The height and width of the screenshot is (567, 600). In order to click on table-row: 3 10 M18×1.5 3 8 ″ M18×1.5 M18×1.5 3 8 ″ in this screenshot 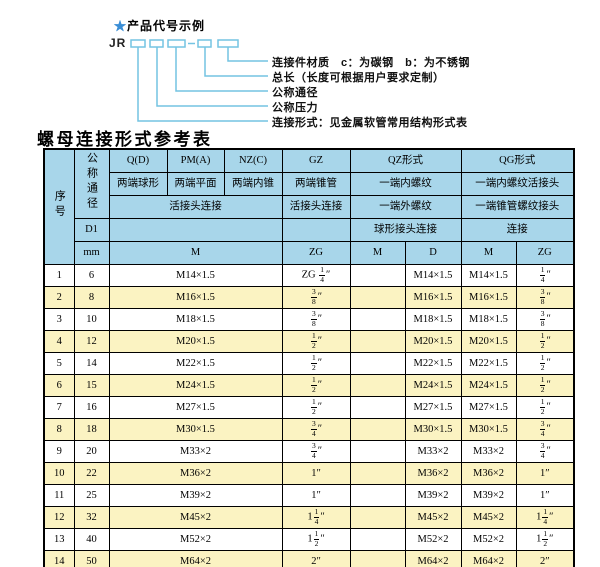, I will do `click(309, 319)`.